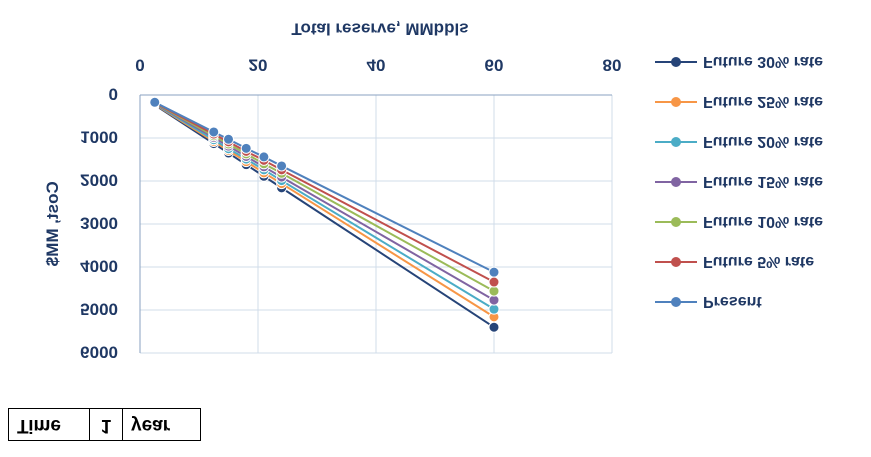 This screenshot has height=457, width=871. Describe the element at coordinates (99, 351) in the screenshot. I see `y-tick-label: 6000` at that location.